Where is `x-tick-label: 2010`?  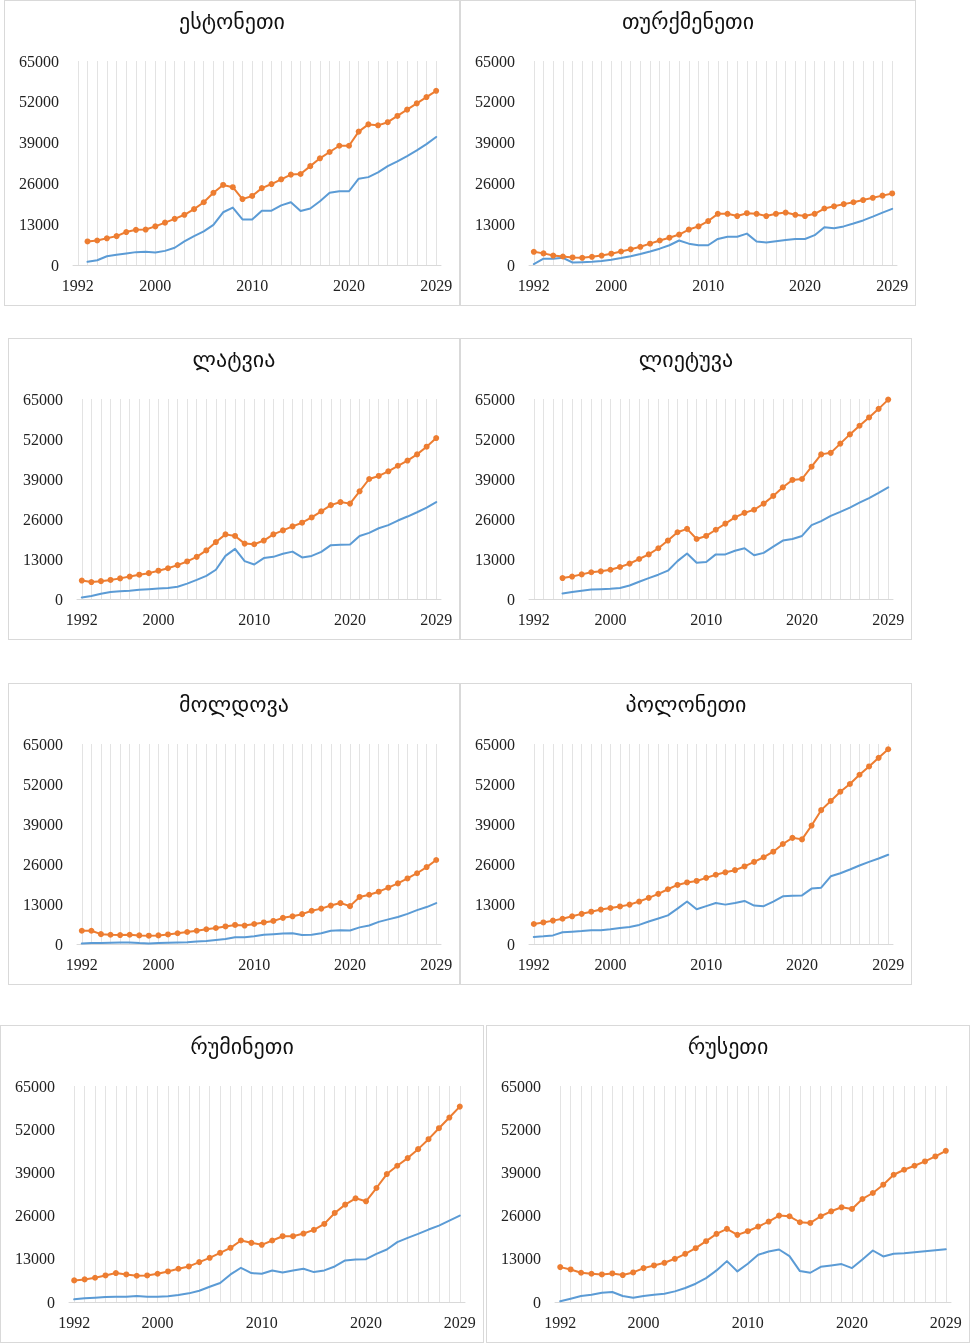 x-tick-label: 2010 is located at coordinates (254, 964).